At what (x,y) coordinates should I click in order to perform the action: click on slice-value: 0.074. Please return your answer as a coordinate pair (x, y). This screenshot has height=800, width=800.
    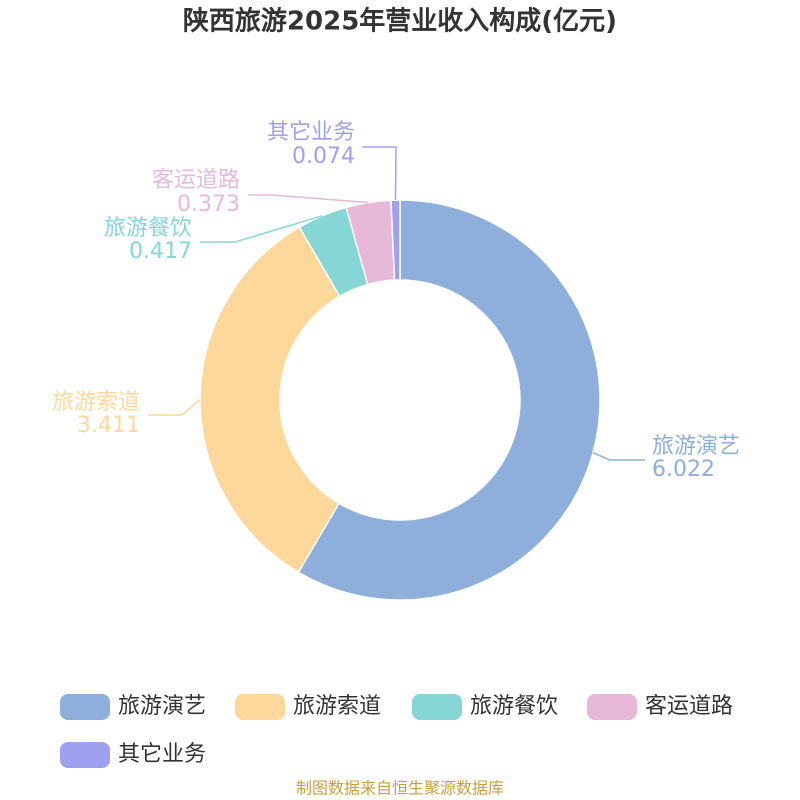
    Looking at the image, I should click on (323, 156).